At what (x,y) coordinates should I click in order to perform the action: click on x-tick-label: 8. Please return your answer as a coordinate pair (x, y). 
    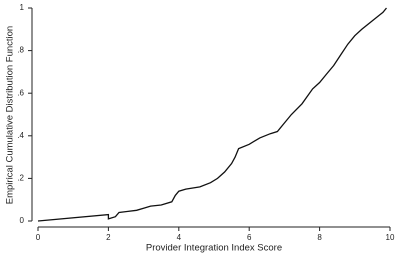
    Looking at the image, I should click on (319, 237).